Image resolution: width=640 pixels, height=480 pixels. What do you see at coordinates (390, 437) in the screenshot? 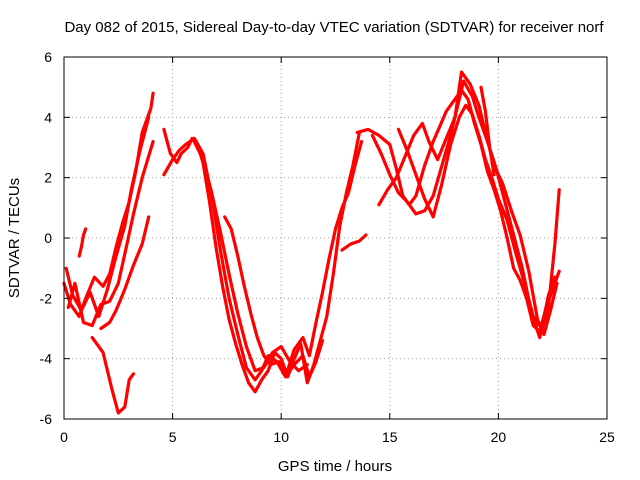
I see `x-tick-label: 15` at bounding box center [390, 437].